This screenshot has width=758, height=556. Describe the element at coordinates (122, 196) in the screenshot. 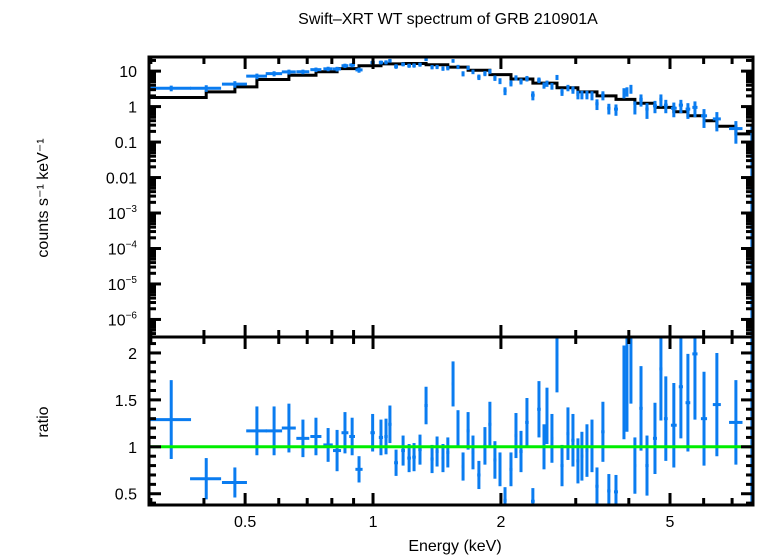

I see `spectrum-ytick-labels: 10 1 0.1 0.01 10−3 10−4 10−5 10−6` at that location.